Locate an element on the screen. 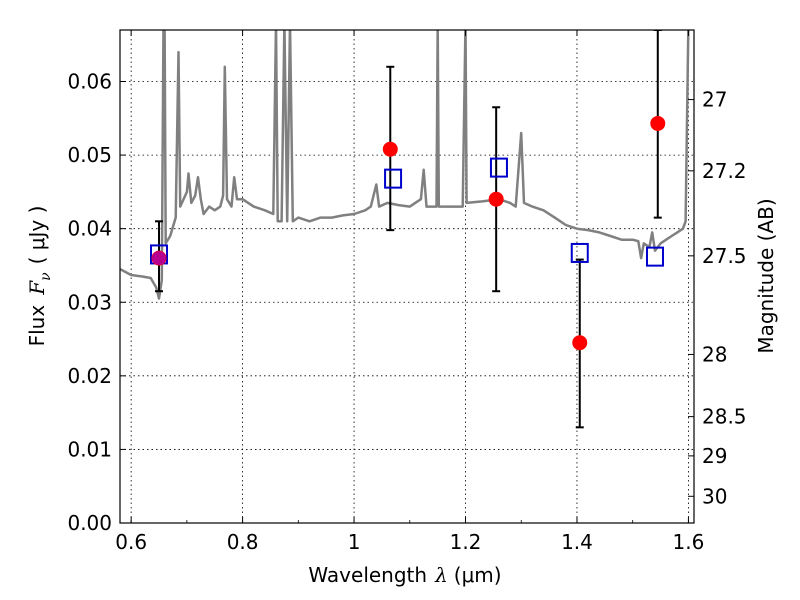 This screenshot has height=600, width=800. y2-tick-label: 28 is located at coordinates (714, 354).